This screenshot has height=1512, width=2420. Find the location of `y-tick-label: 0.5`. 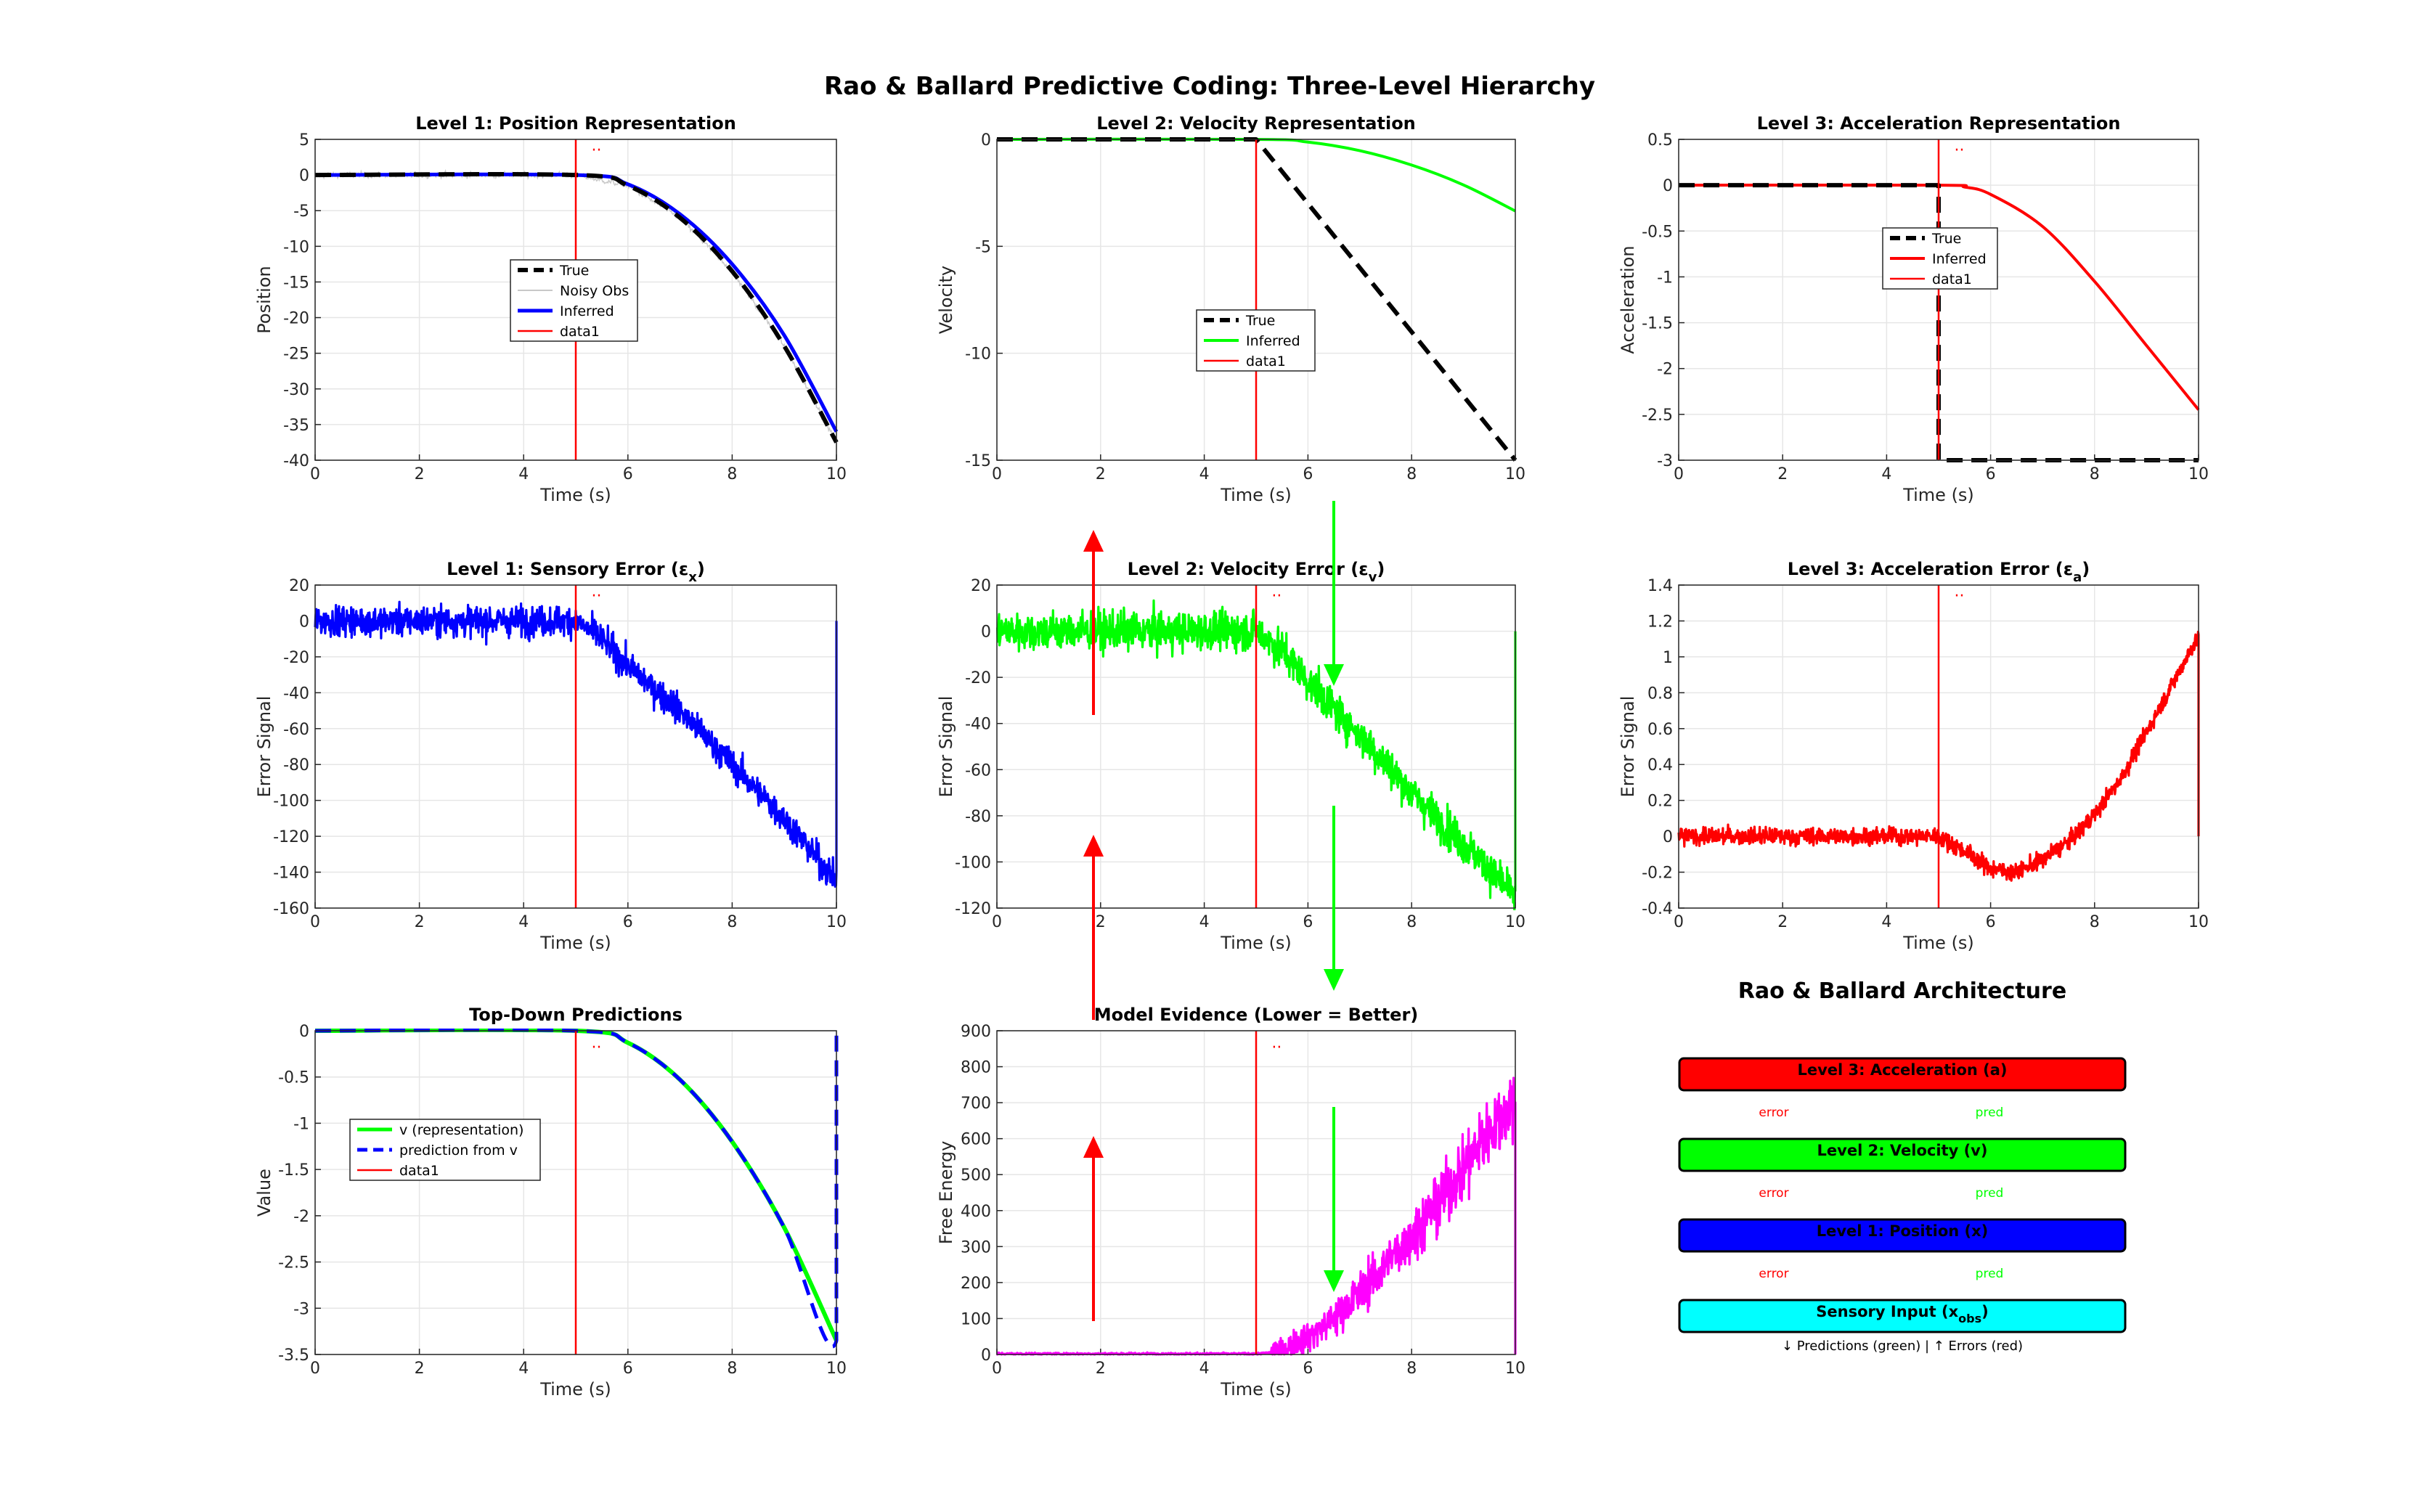

y-tick-label: 0.5 is located at coordinates (1660, 140).